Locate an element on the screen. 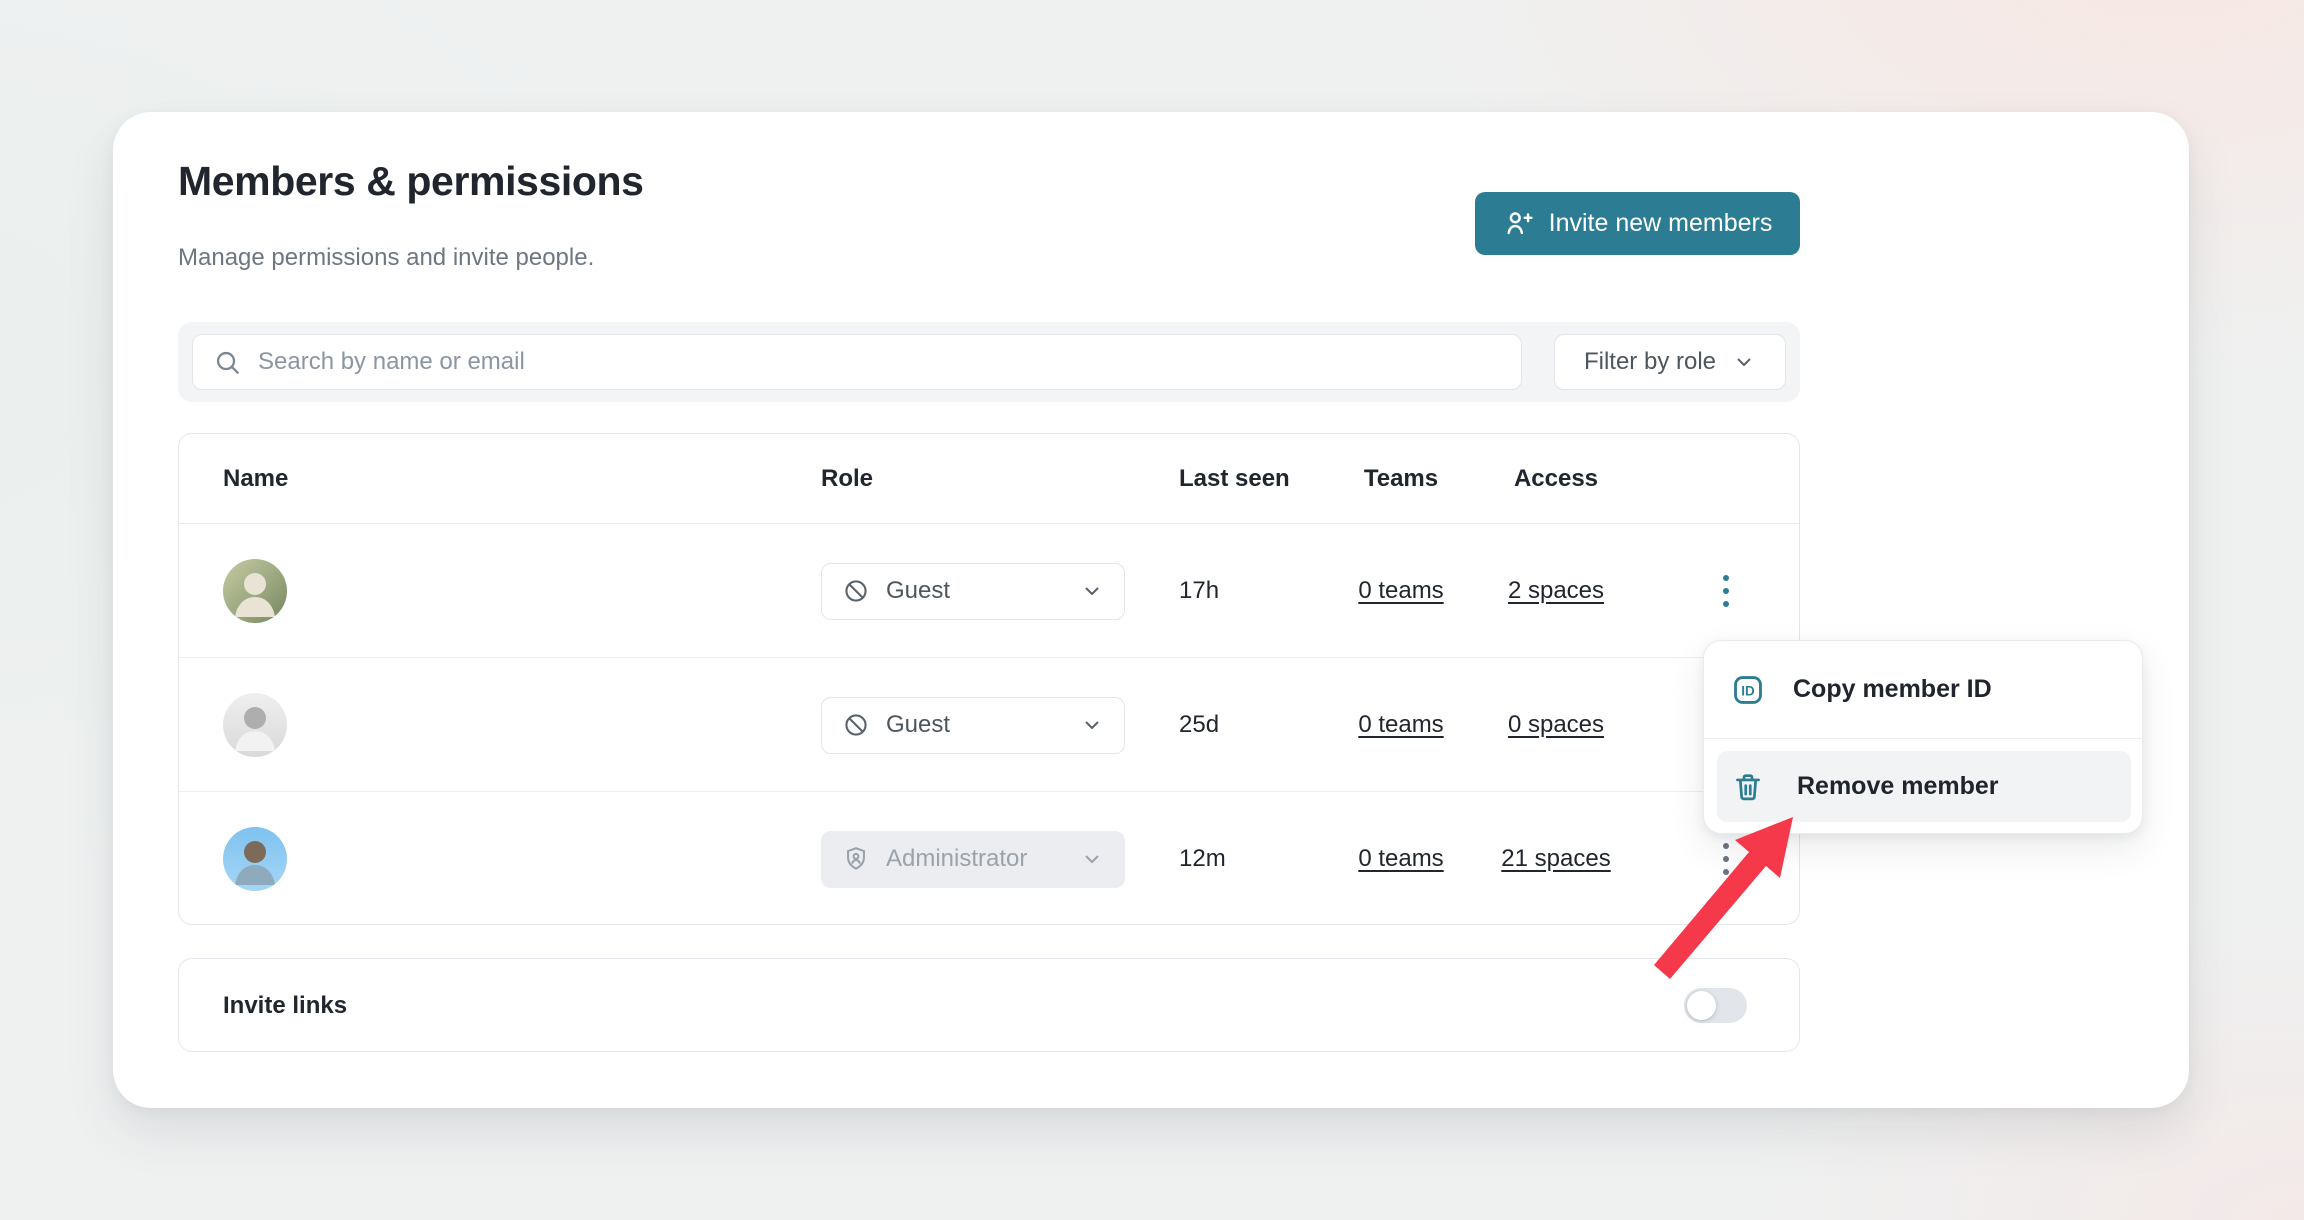 Image resolution: width=2304 pixels, height=1220 pixels. member-row: Administrator 12m 0 teams 21 spaces is located at coordinates (989, 859).